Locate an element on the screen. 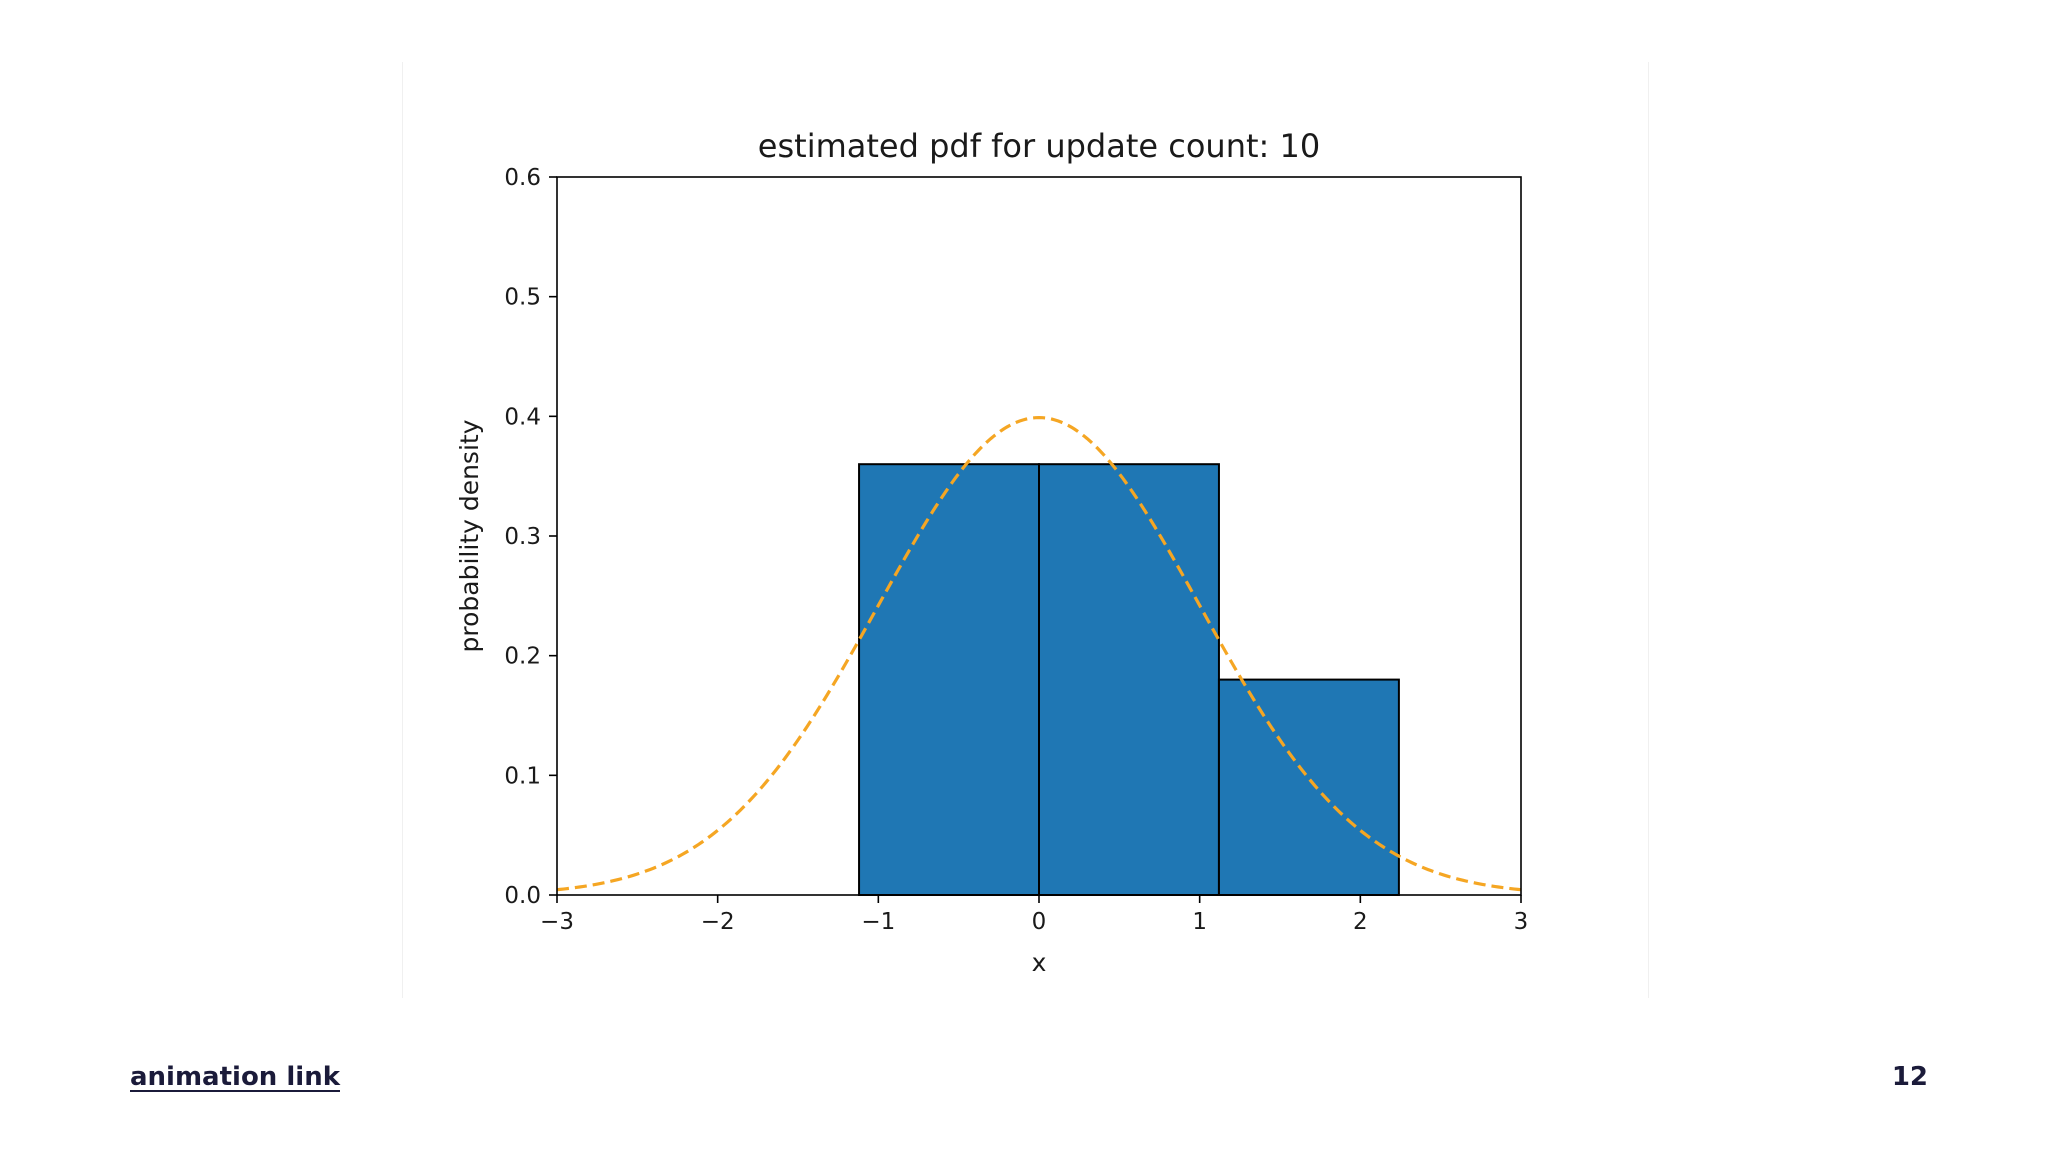  x-tick-label: 3 is located at coordinates (1521, 922).